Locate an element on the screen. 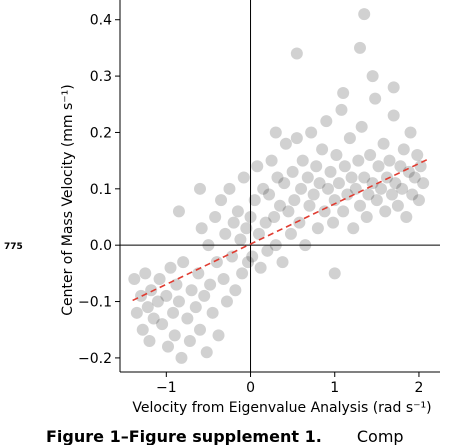 The height and width of the screenshot is (445, 474). figure-caption: Figure 1–Figure supplement 1. Comp is located at coordinates (225, 436).